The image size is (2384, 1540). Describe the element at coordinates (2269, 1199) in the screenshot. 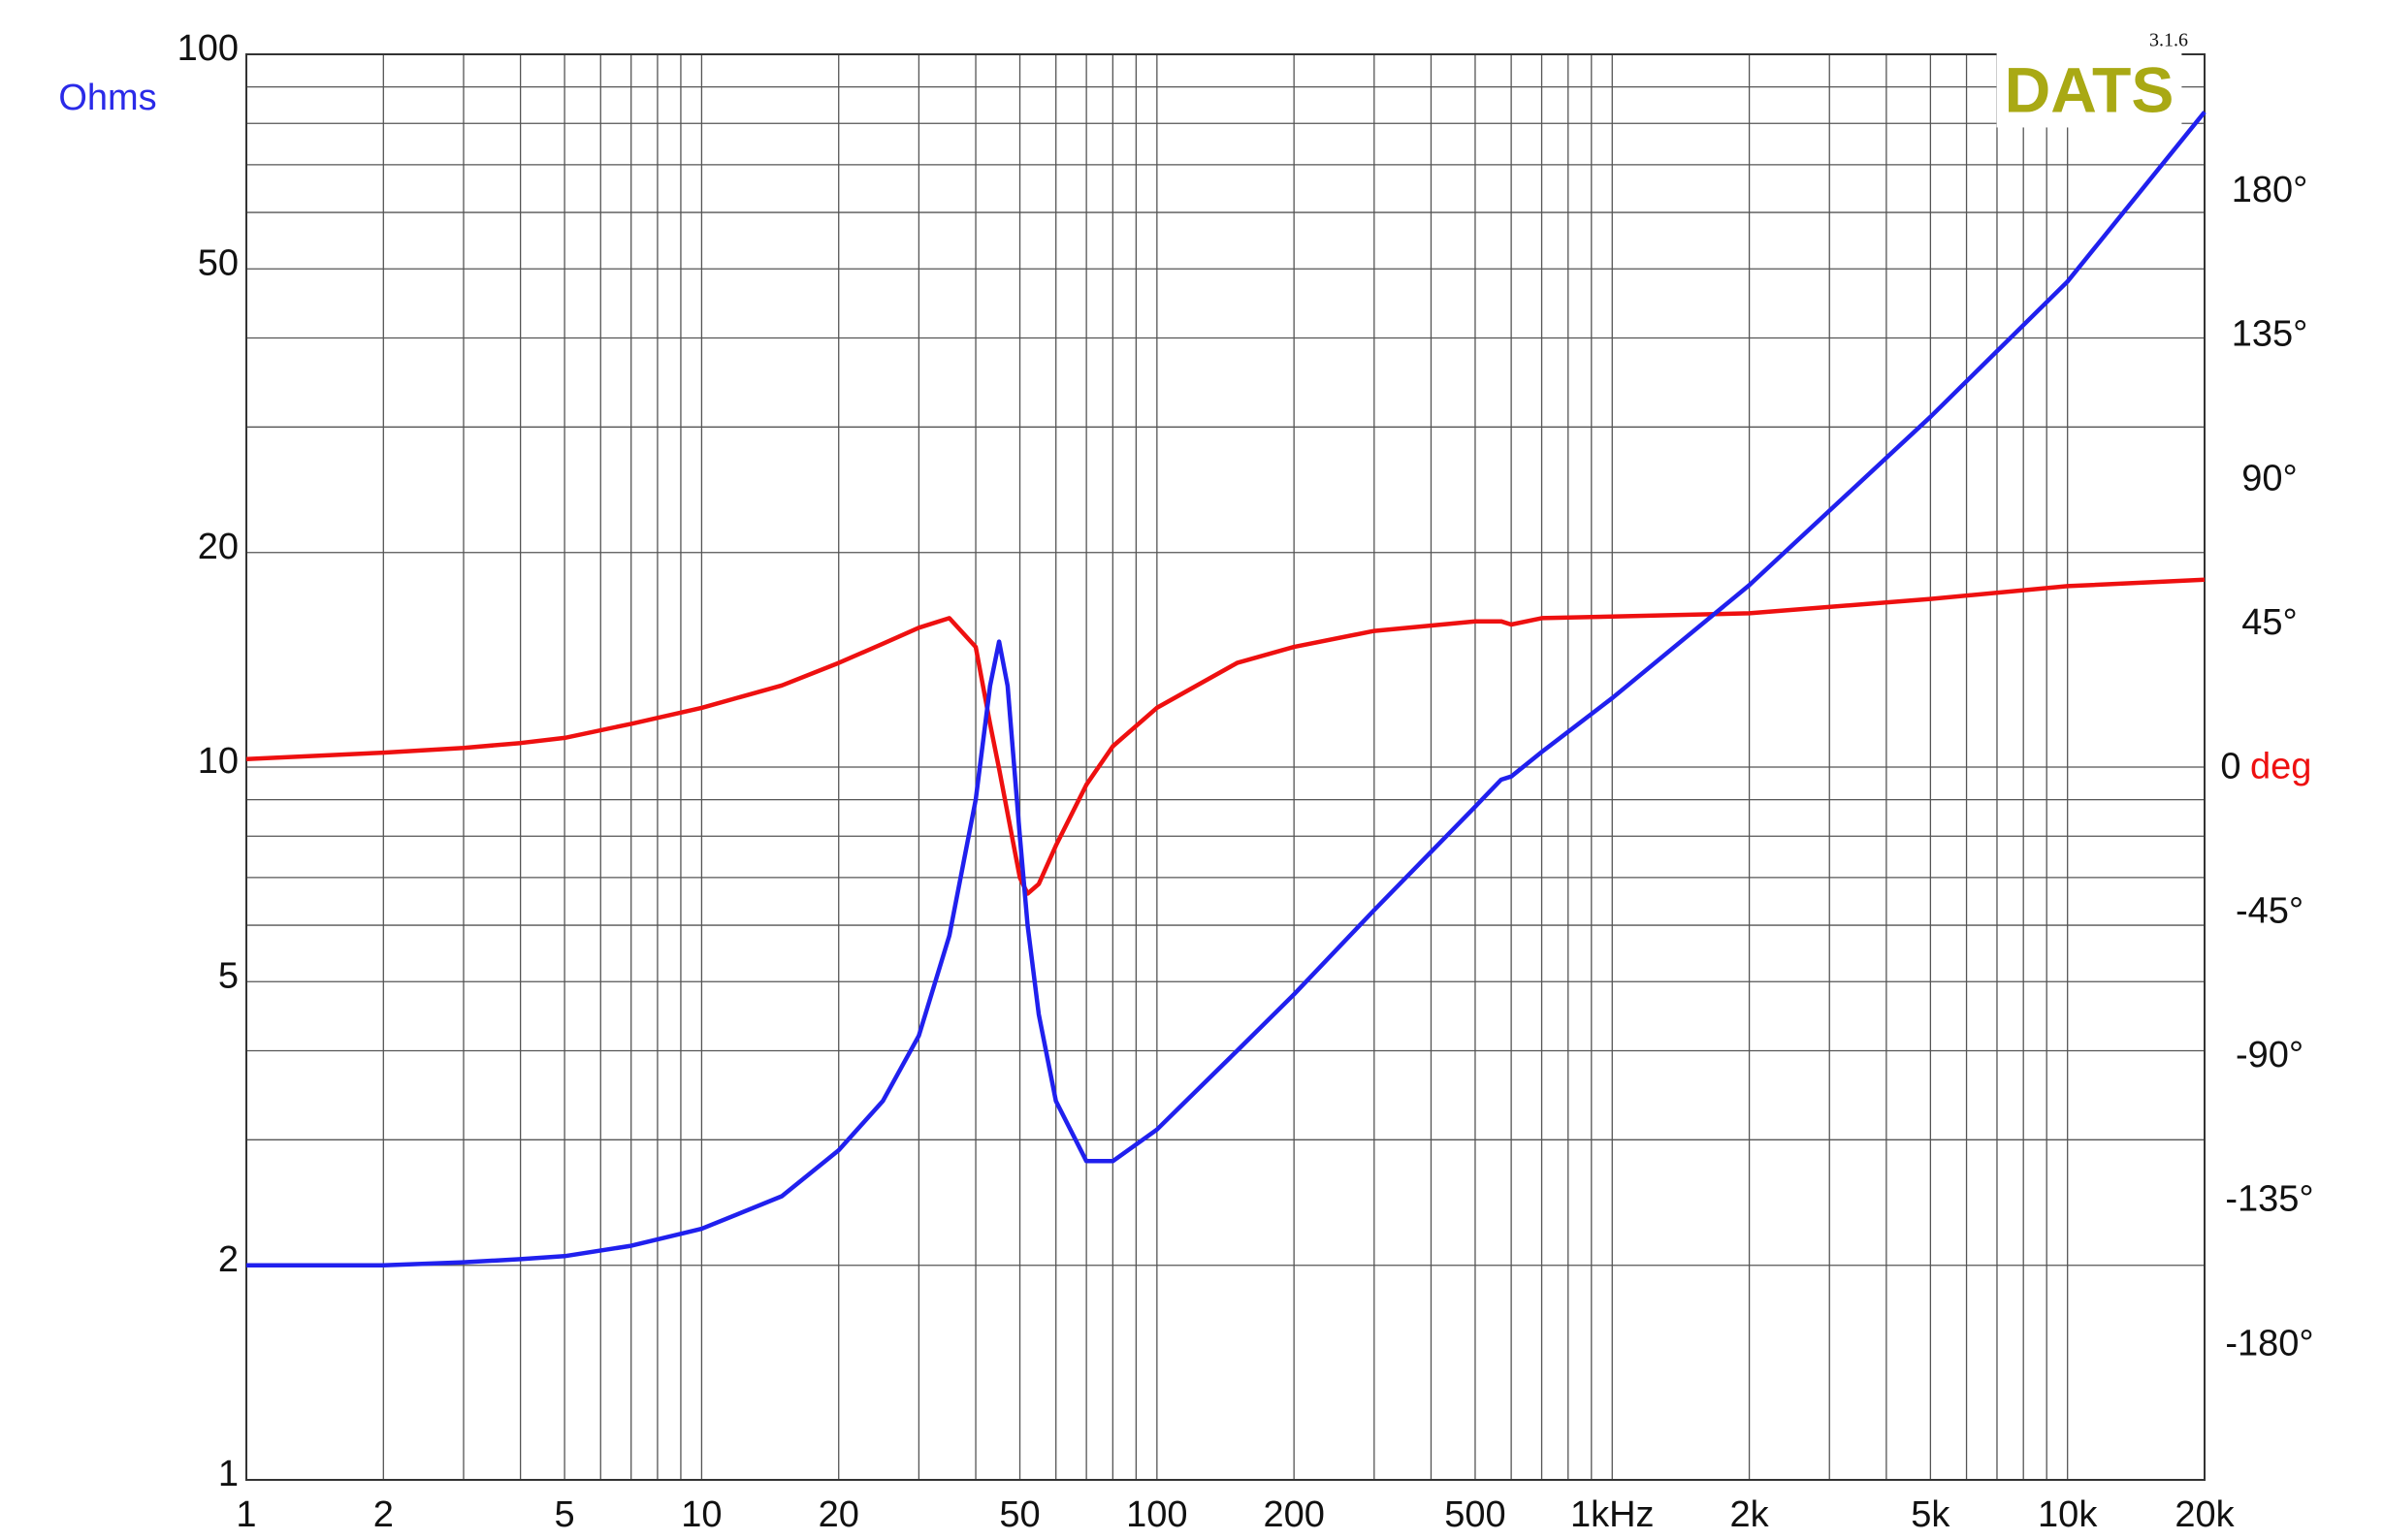

I see `y2-tick-label: -135°` at that location.